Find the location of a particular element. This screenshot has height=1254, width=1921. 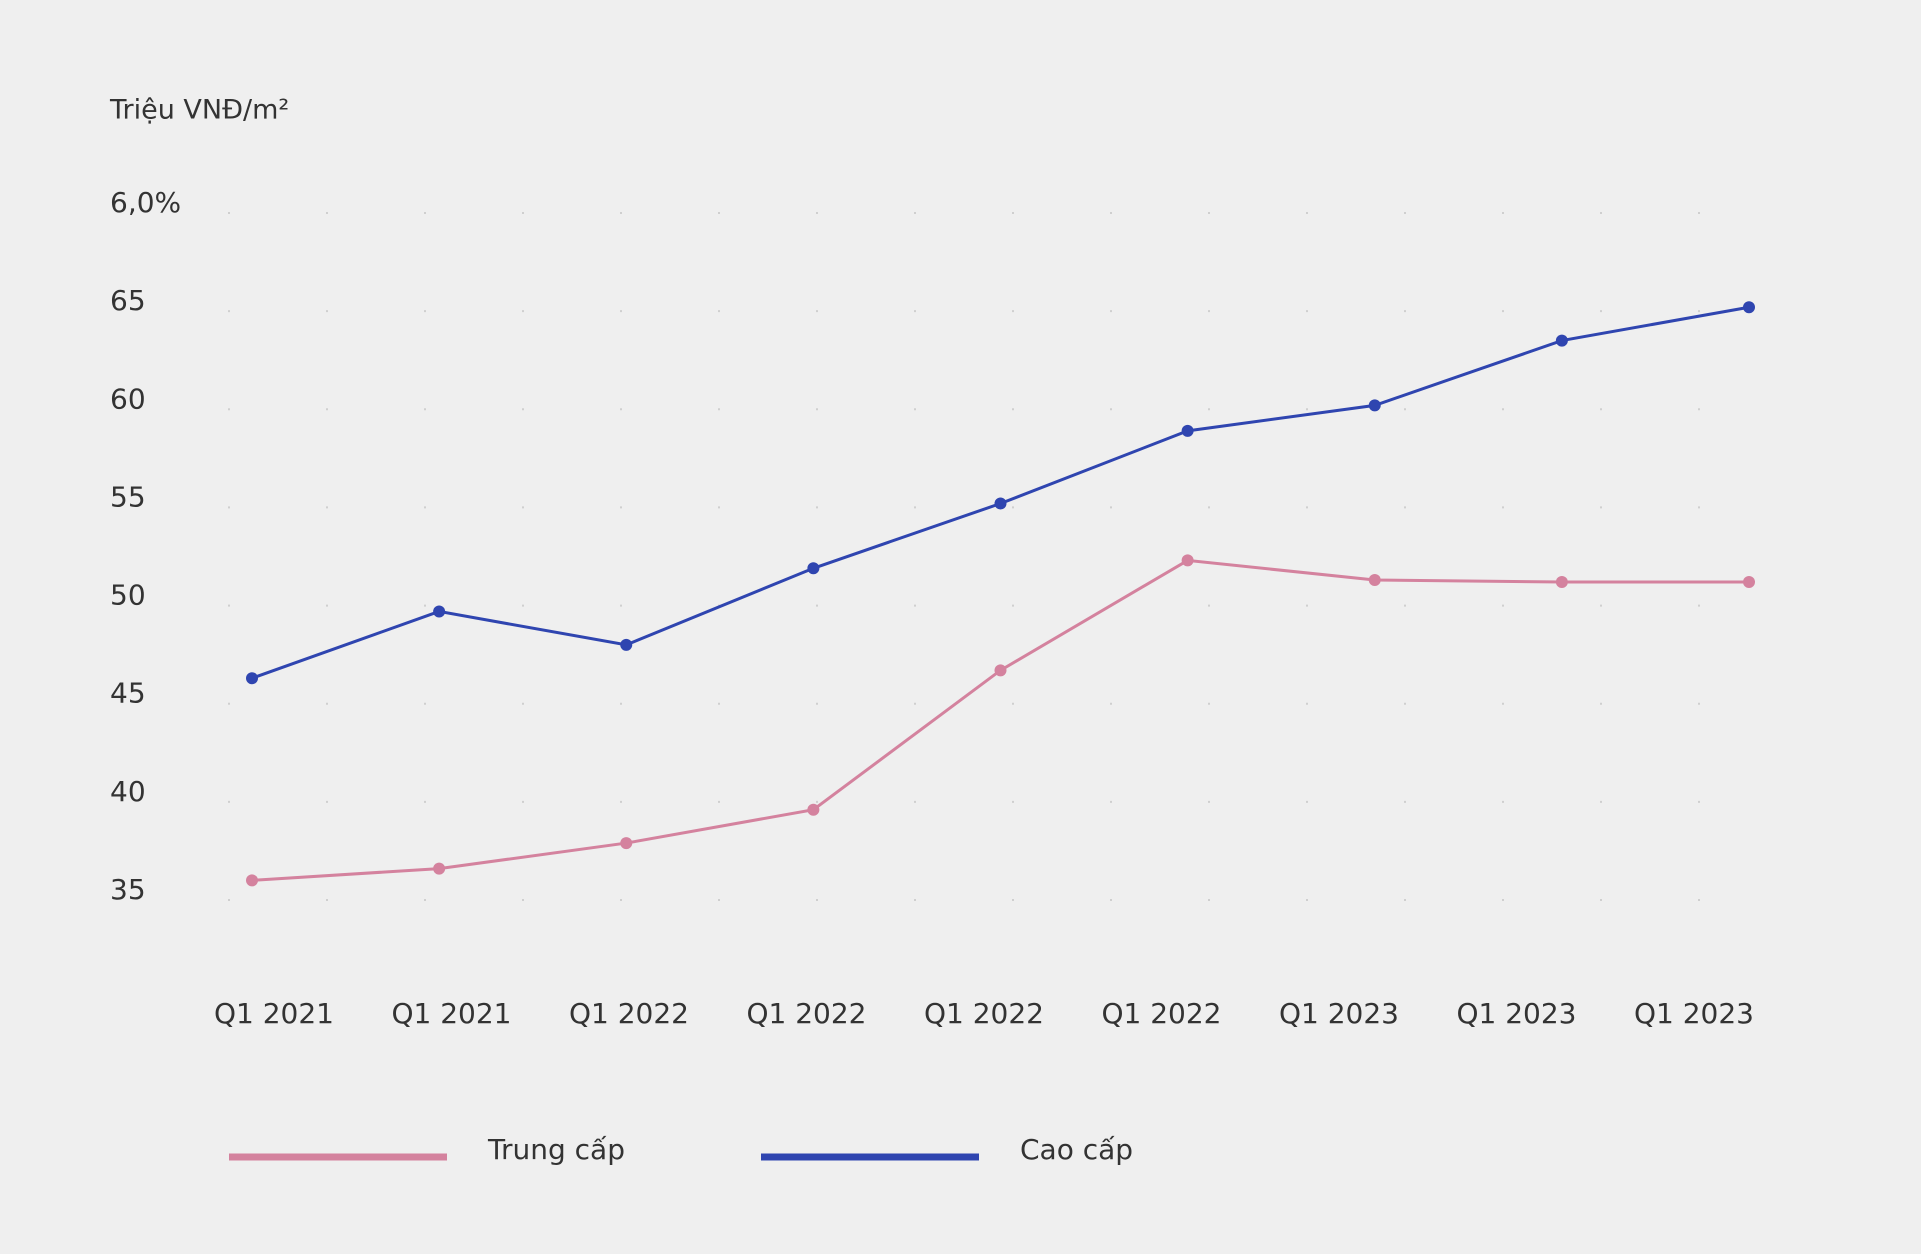

y-tick-label: 40 is located at coordinates (128, 791).